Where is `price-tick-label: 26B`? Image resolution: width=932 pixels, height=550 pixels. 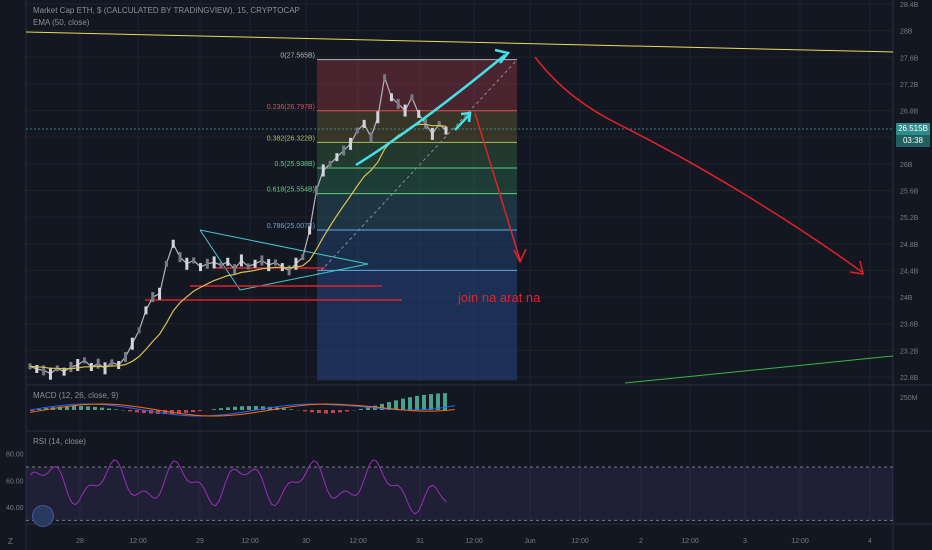 price-tick-label: 26B is located at coordinates (906, 165).